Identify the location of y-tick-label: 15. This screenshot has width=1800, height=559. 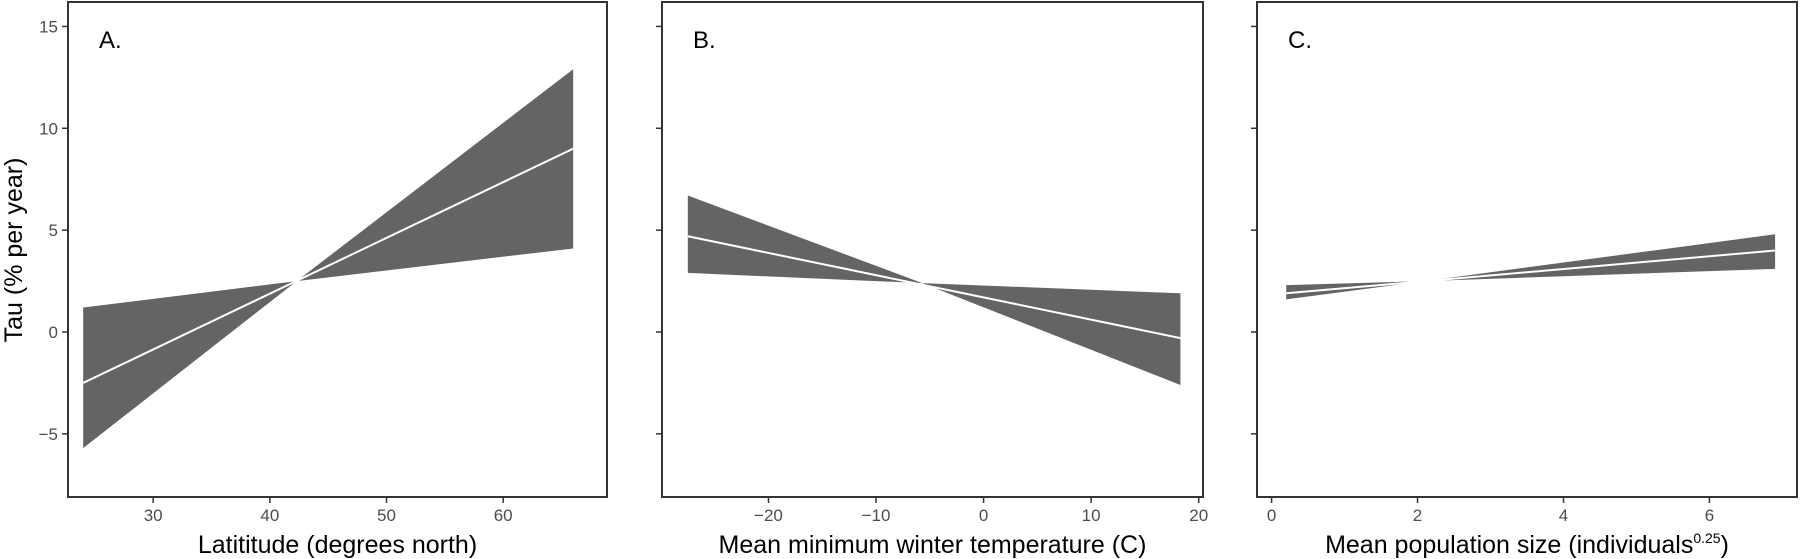
(48, 26).